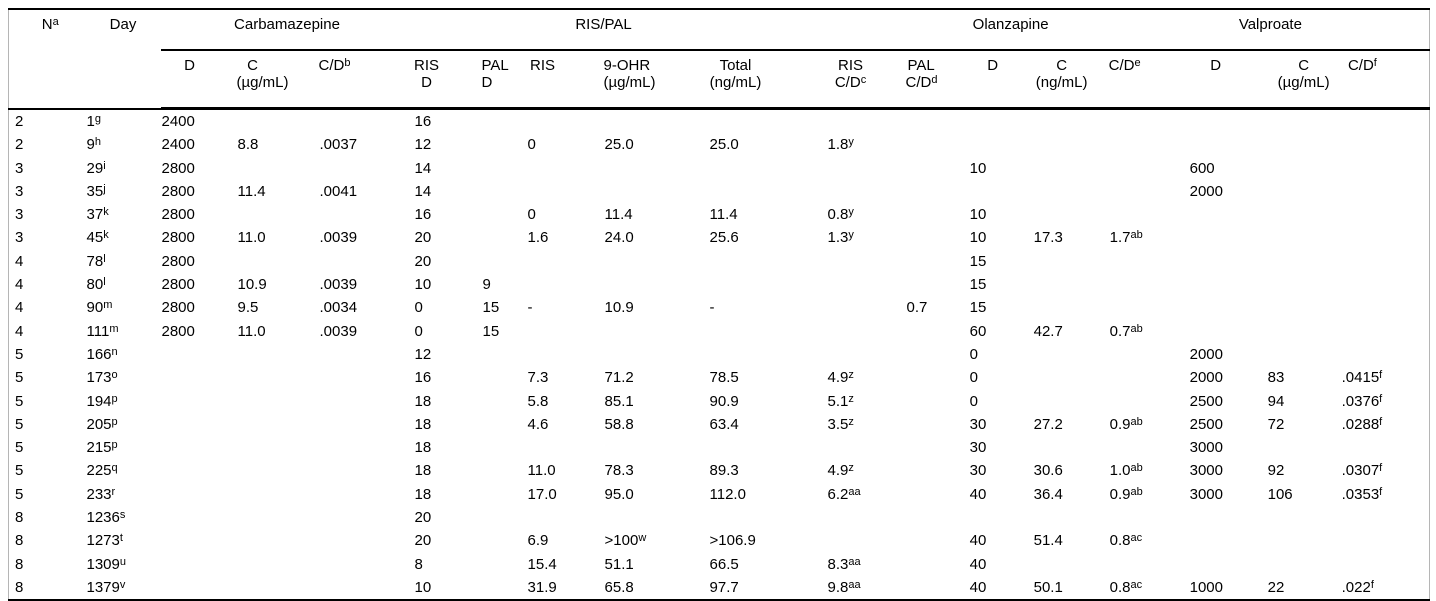  What do you see at coordinates (1048, 238) in the screenshot?
I see `table-cell: 17.3` at bounding box center [1048, 238].